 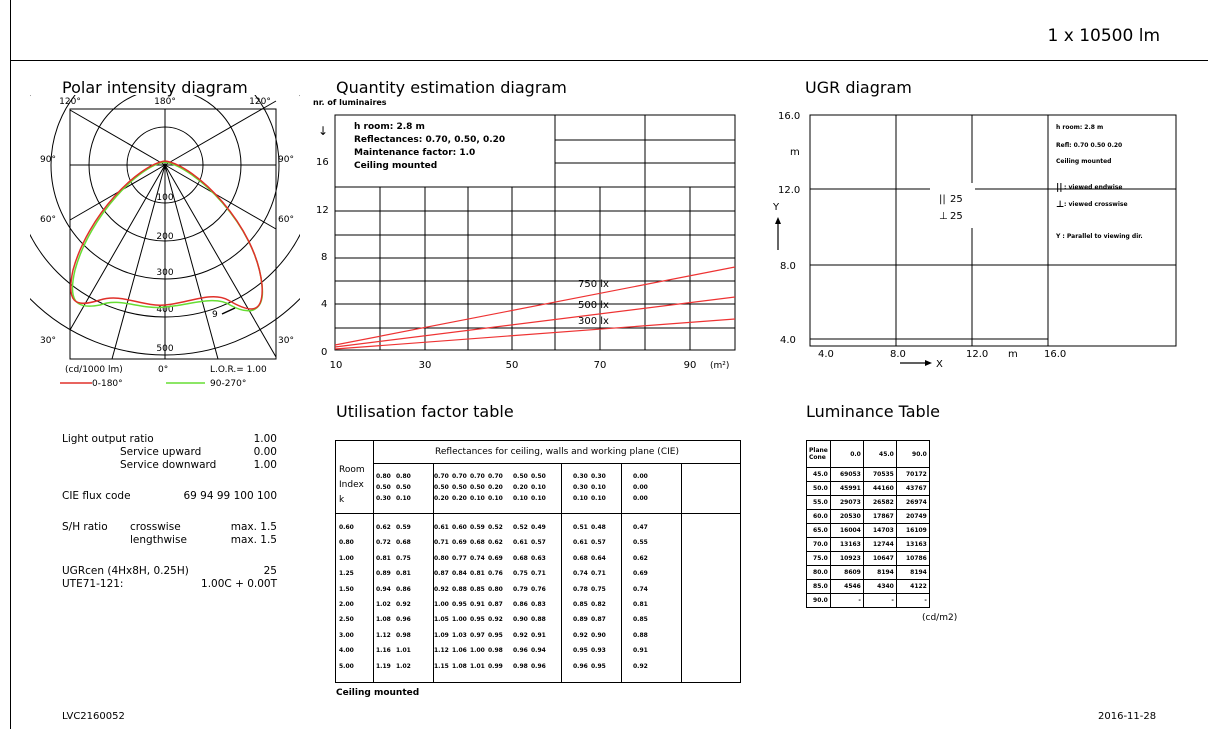 What do you see at coordinates (826, 354) in the screenshot?
I see `ugr-xtick-4: 4.0` at bounding box center [826, 354].